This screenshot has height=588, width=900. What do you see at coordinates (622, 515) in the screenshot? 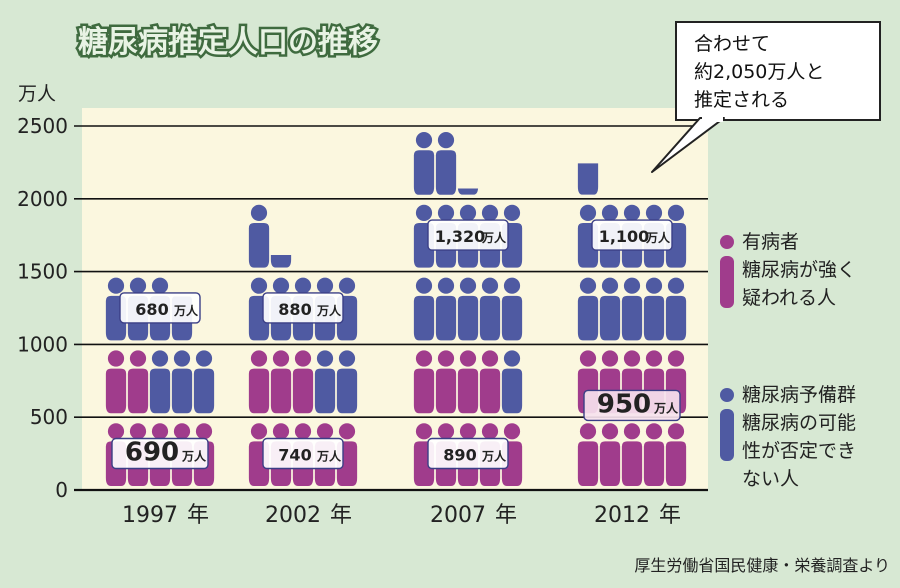
I see `x-tick-label: 2012` at bounding box center [622, 515].